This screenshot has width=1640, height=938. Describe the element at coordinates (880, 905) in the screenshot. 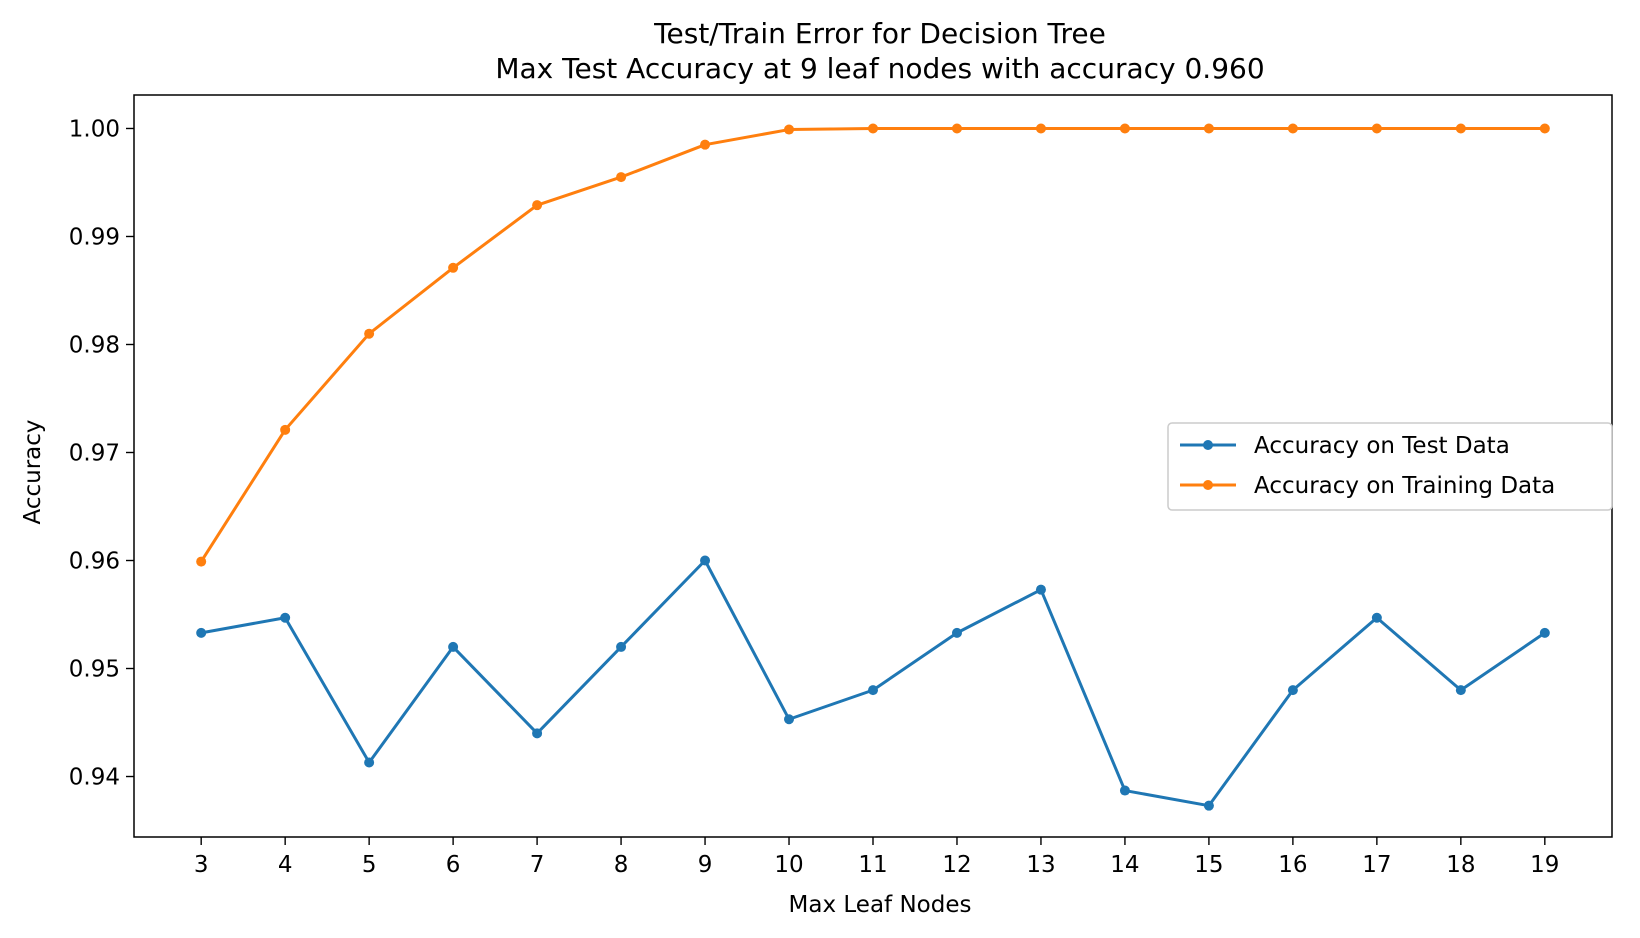

I see `x-axis-label: Max Leaf Nodes` at that location.